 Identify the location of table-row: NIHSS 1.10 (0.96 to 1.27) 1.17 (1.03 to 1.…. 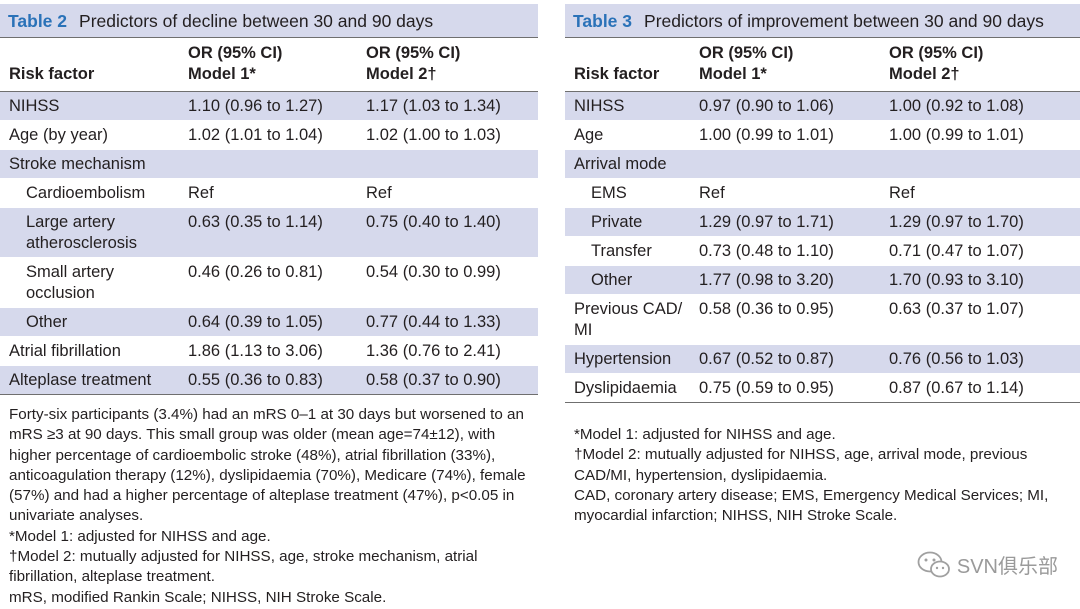
(269, 106).